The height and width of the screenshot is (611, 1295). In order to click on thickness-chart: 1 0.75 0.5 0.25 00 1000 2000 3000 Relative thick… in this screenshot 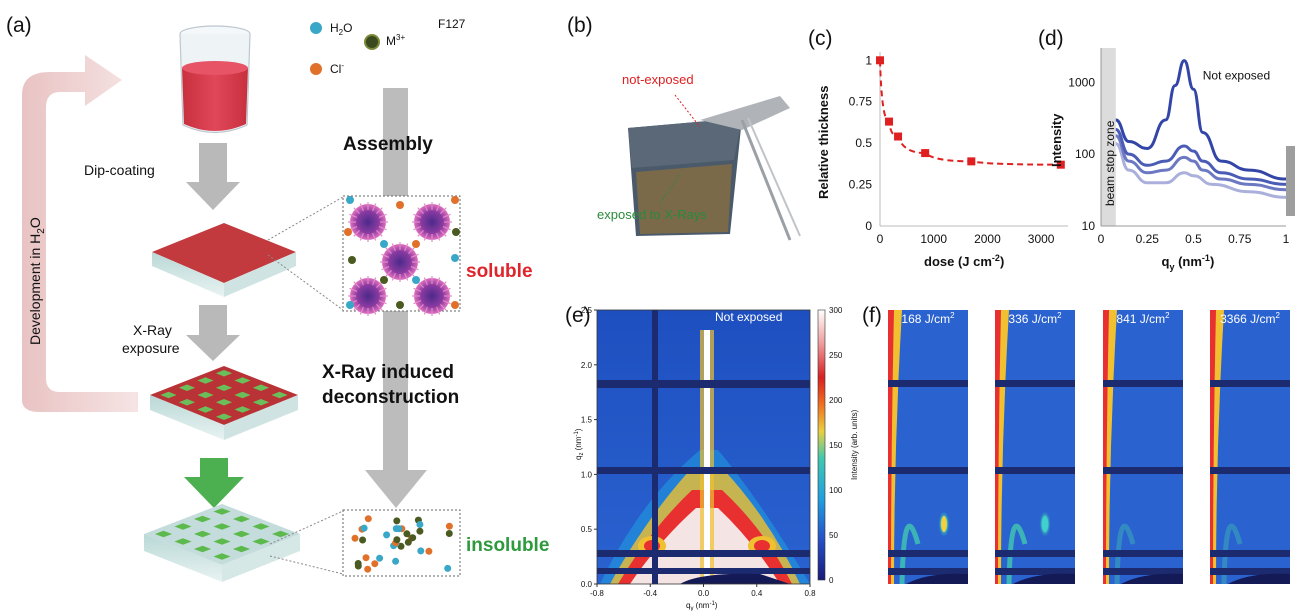, I will do `click(942, 160)`.